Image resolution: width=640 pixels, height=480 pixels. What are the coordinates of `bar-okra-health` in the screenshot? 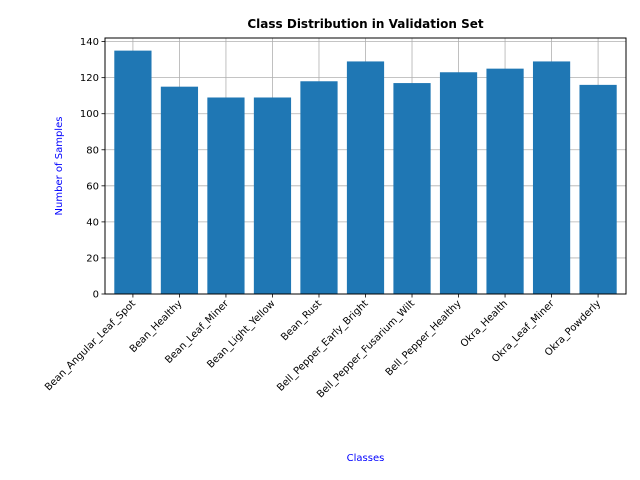 It's located at (505, 181).